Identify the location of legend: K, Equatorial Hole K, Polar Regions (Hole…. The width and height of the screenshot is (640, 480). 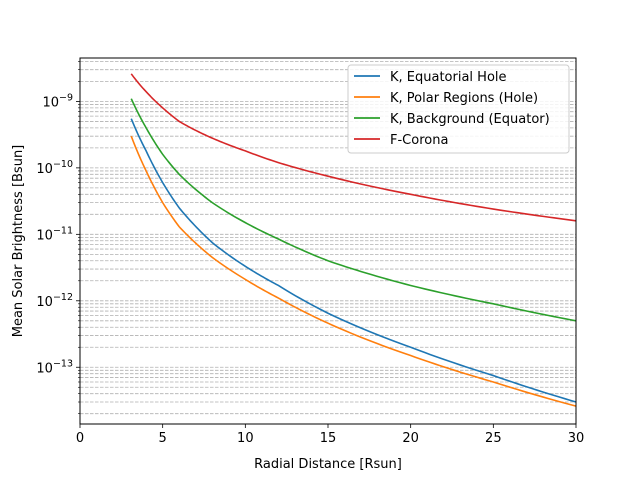
(458, 109).